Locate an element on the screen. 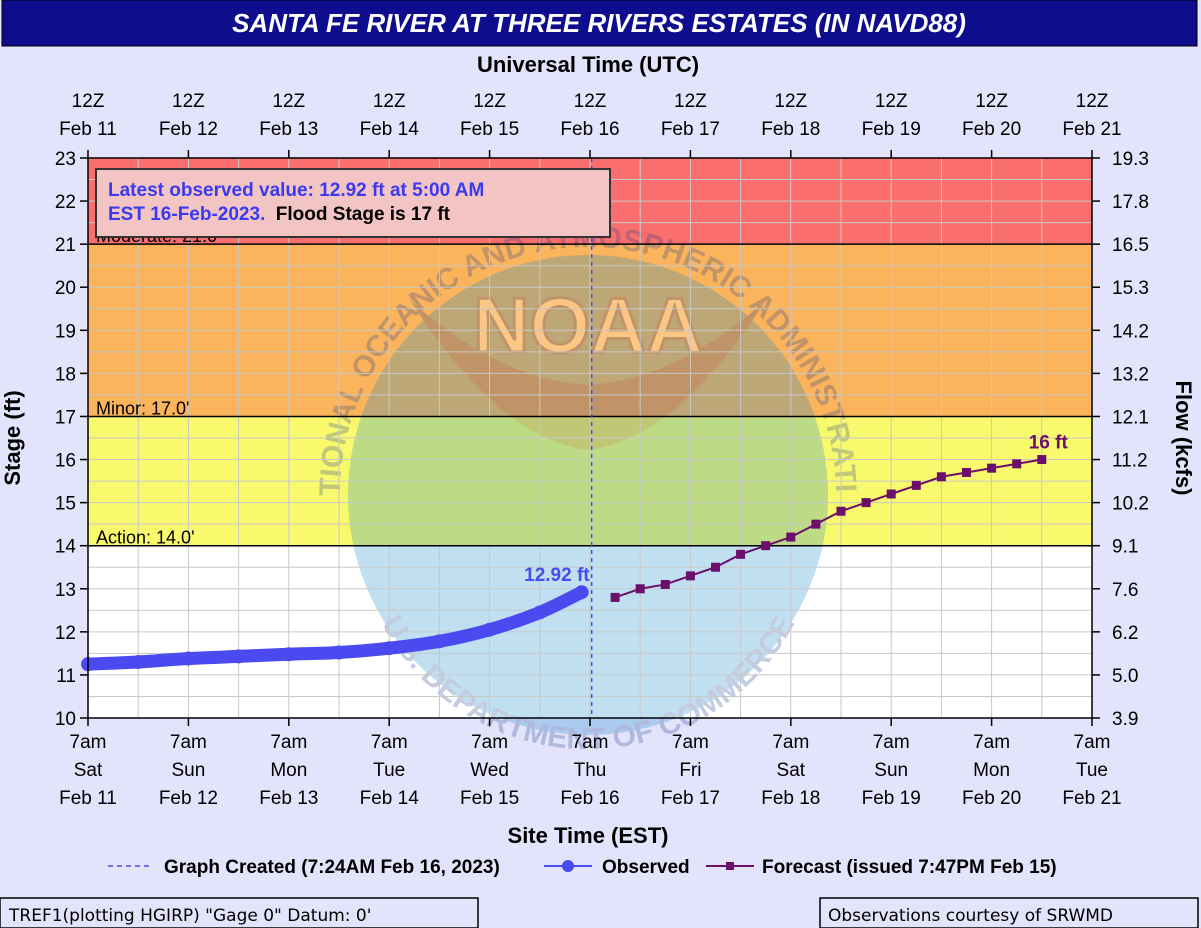  y2-tick-label: 16.5 is located at coordinates (1130, 245).